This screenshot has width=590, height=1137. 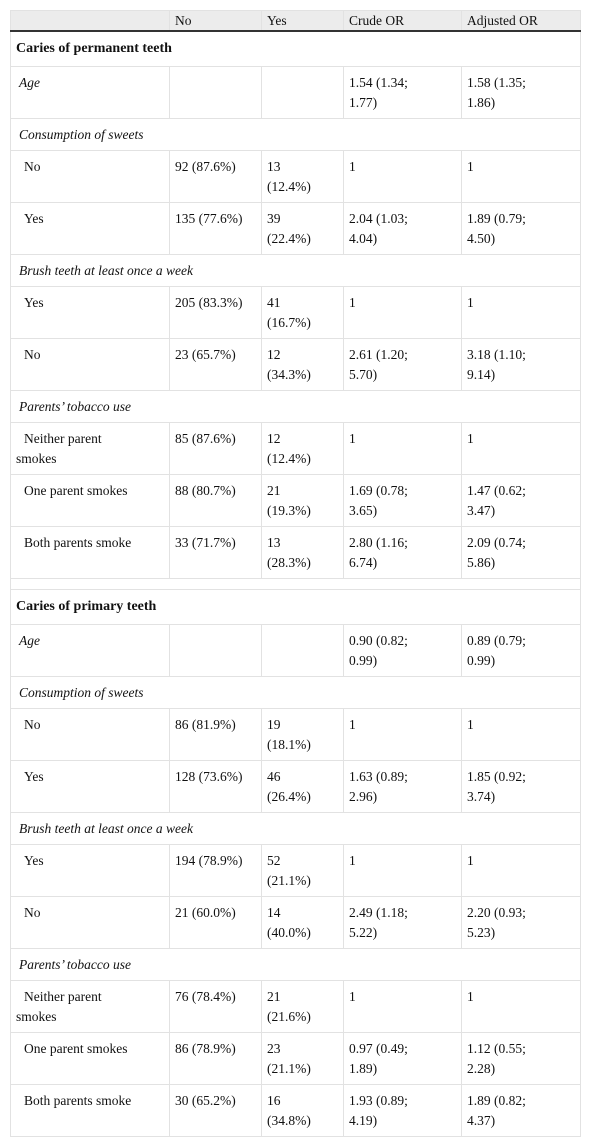 What do you see at coordinates (215, 786) in the screenshot?
I see `cell: 128 (73.6%)` at bounding box center [215, 786].